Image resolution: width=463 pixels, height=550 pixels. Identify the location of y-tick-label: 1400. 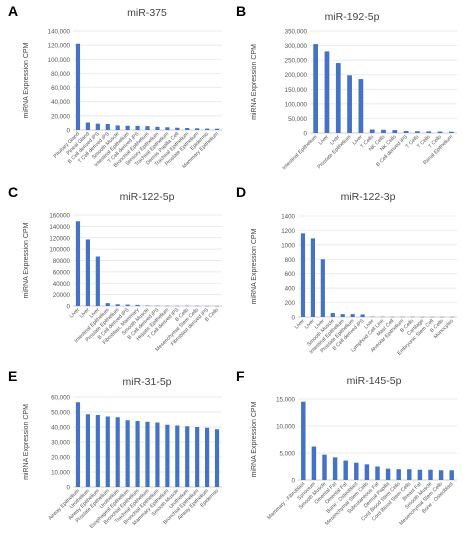
(288, 217).